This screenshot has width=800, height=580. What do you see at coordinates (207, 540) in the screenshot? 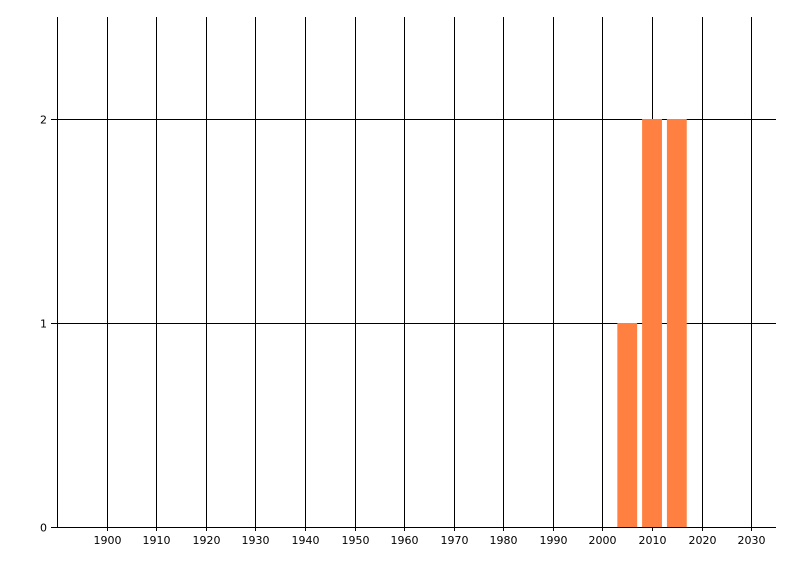
I see `x-tick-label: 1920` at bounding box center [207, 540].